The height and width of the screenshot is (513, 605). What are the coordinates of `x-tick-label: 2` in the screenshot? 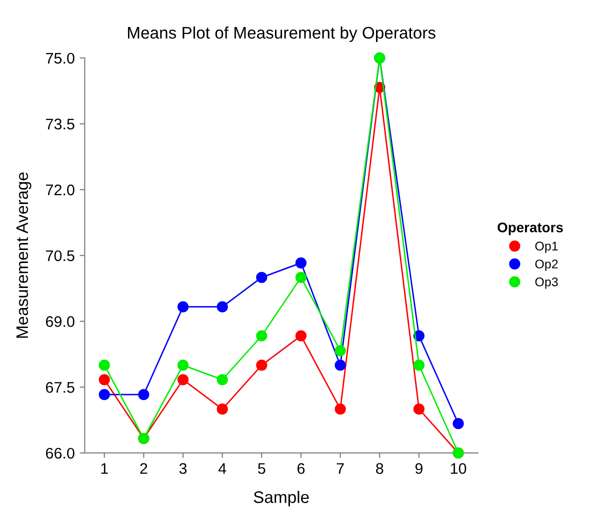 It's located at (144, 468).